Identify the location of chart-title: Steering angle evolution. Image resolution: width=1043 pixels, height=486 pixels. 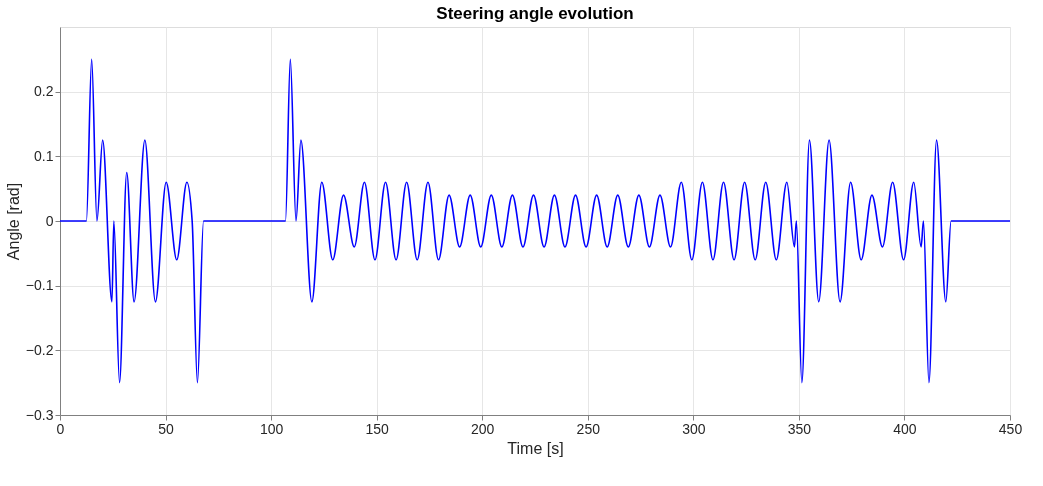
(535, 13).